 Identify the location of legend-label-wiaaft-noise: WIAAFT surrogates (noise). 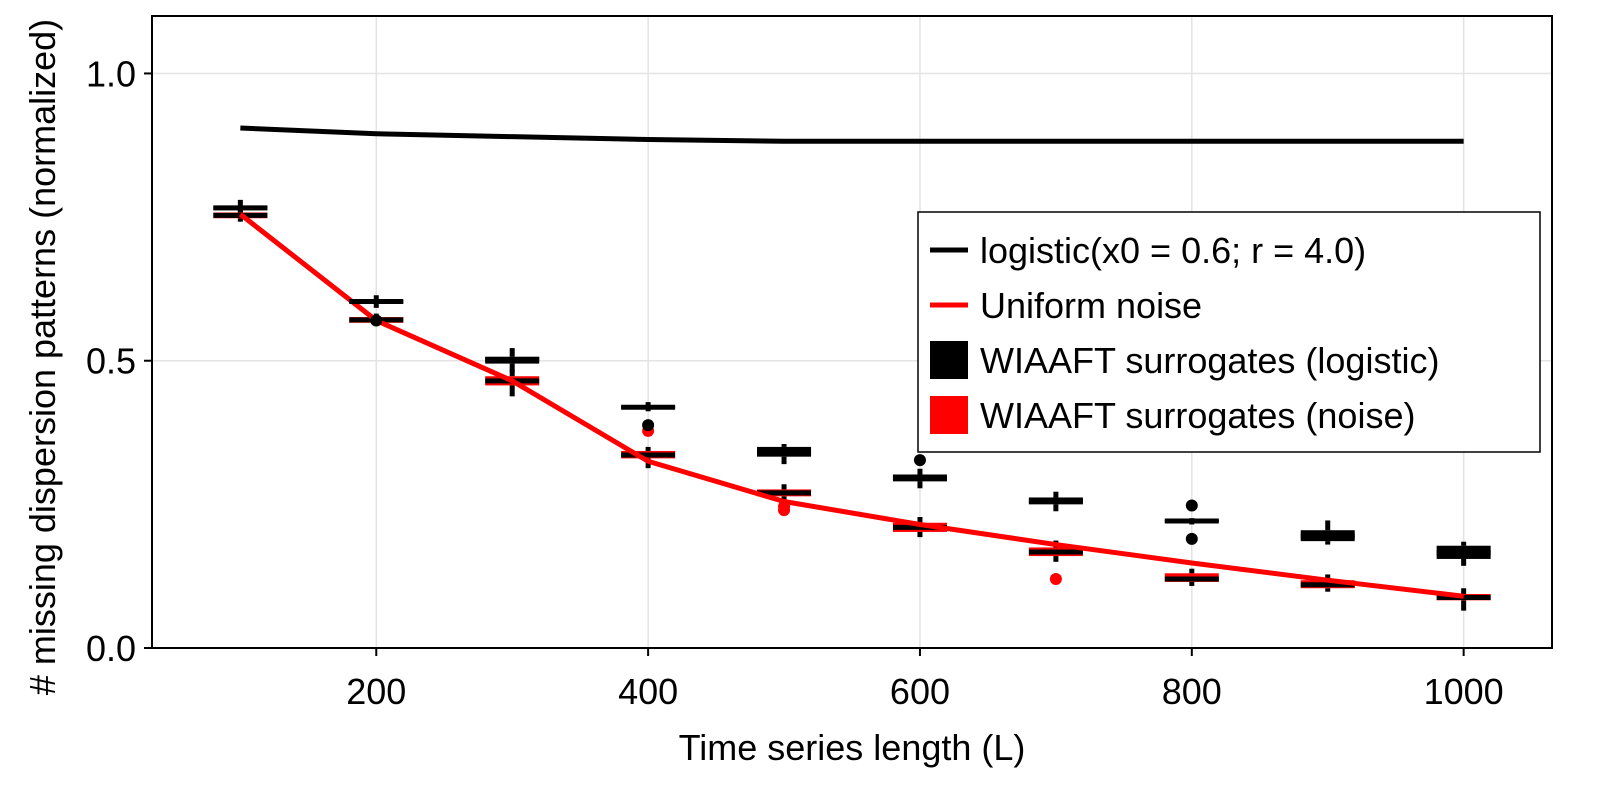
(1197, 415).